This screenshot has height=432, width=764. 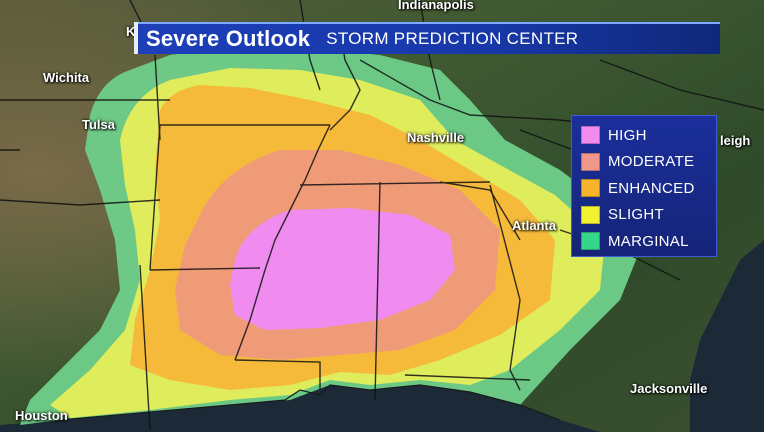 I want to click on city-label-jacksonville: Jacksonville, so click(x=669, y=388).